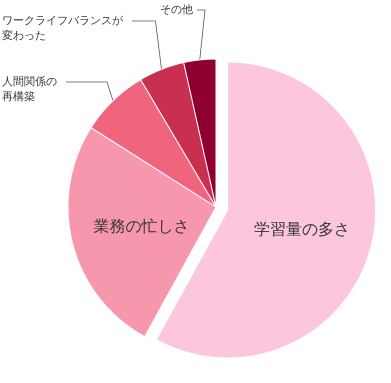 The width and height of the screenshot is (391, 383). I want to click on slice-label: ワークライフバランスが変わった, so click(63, 28).